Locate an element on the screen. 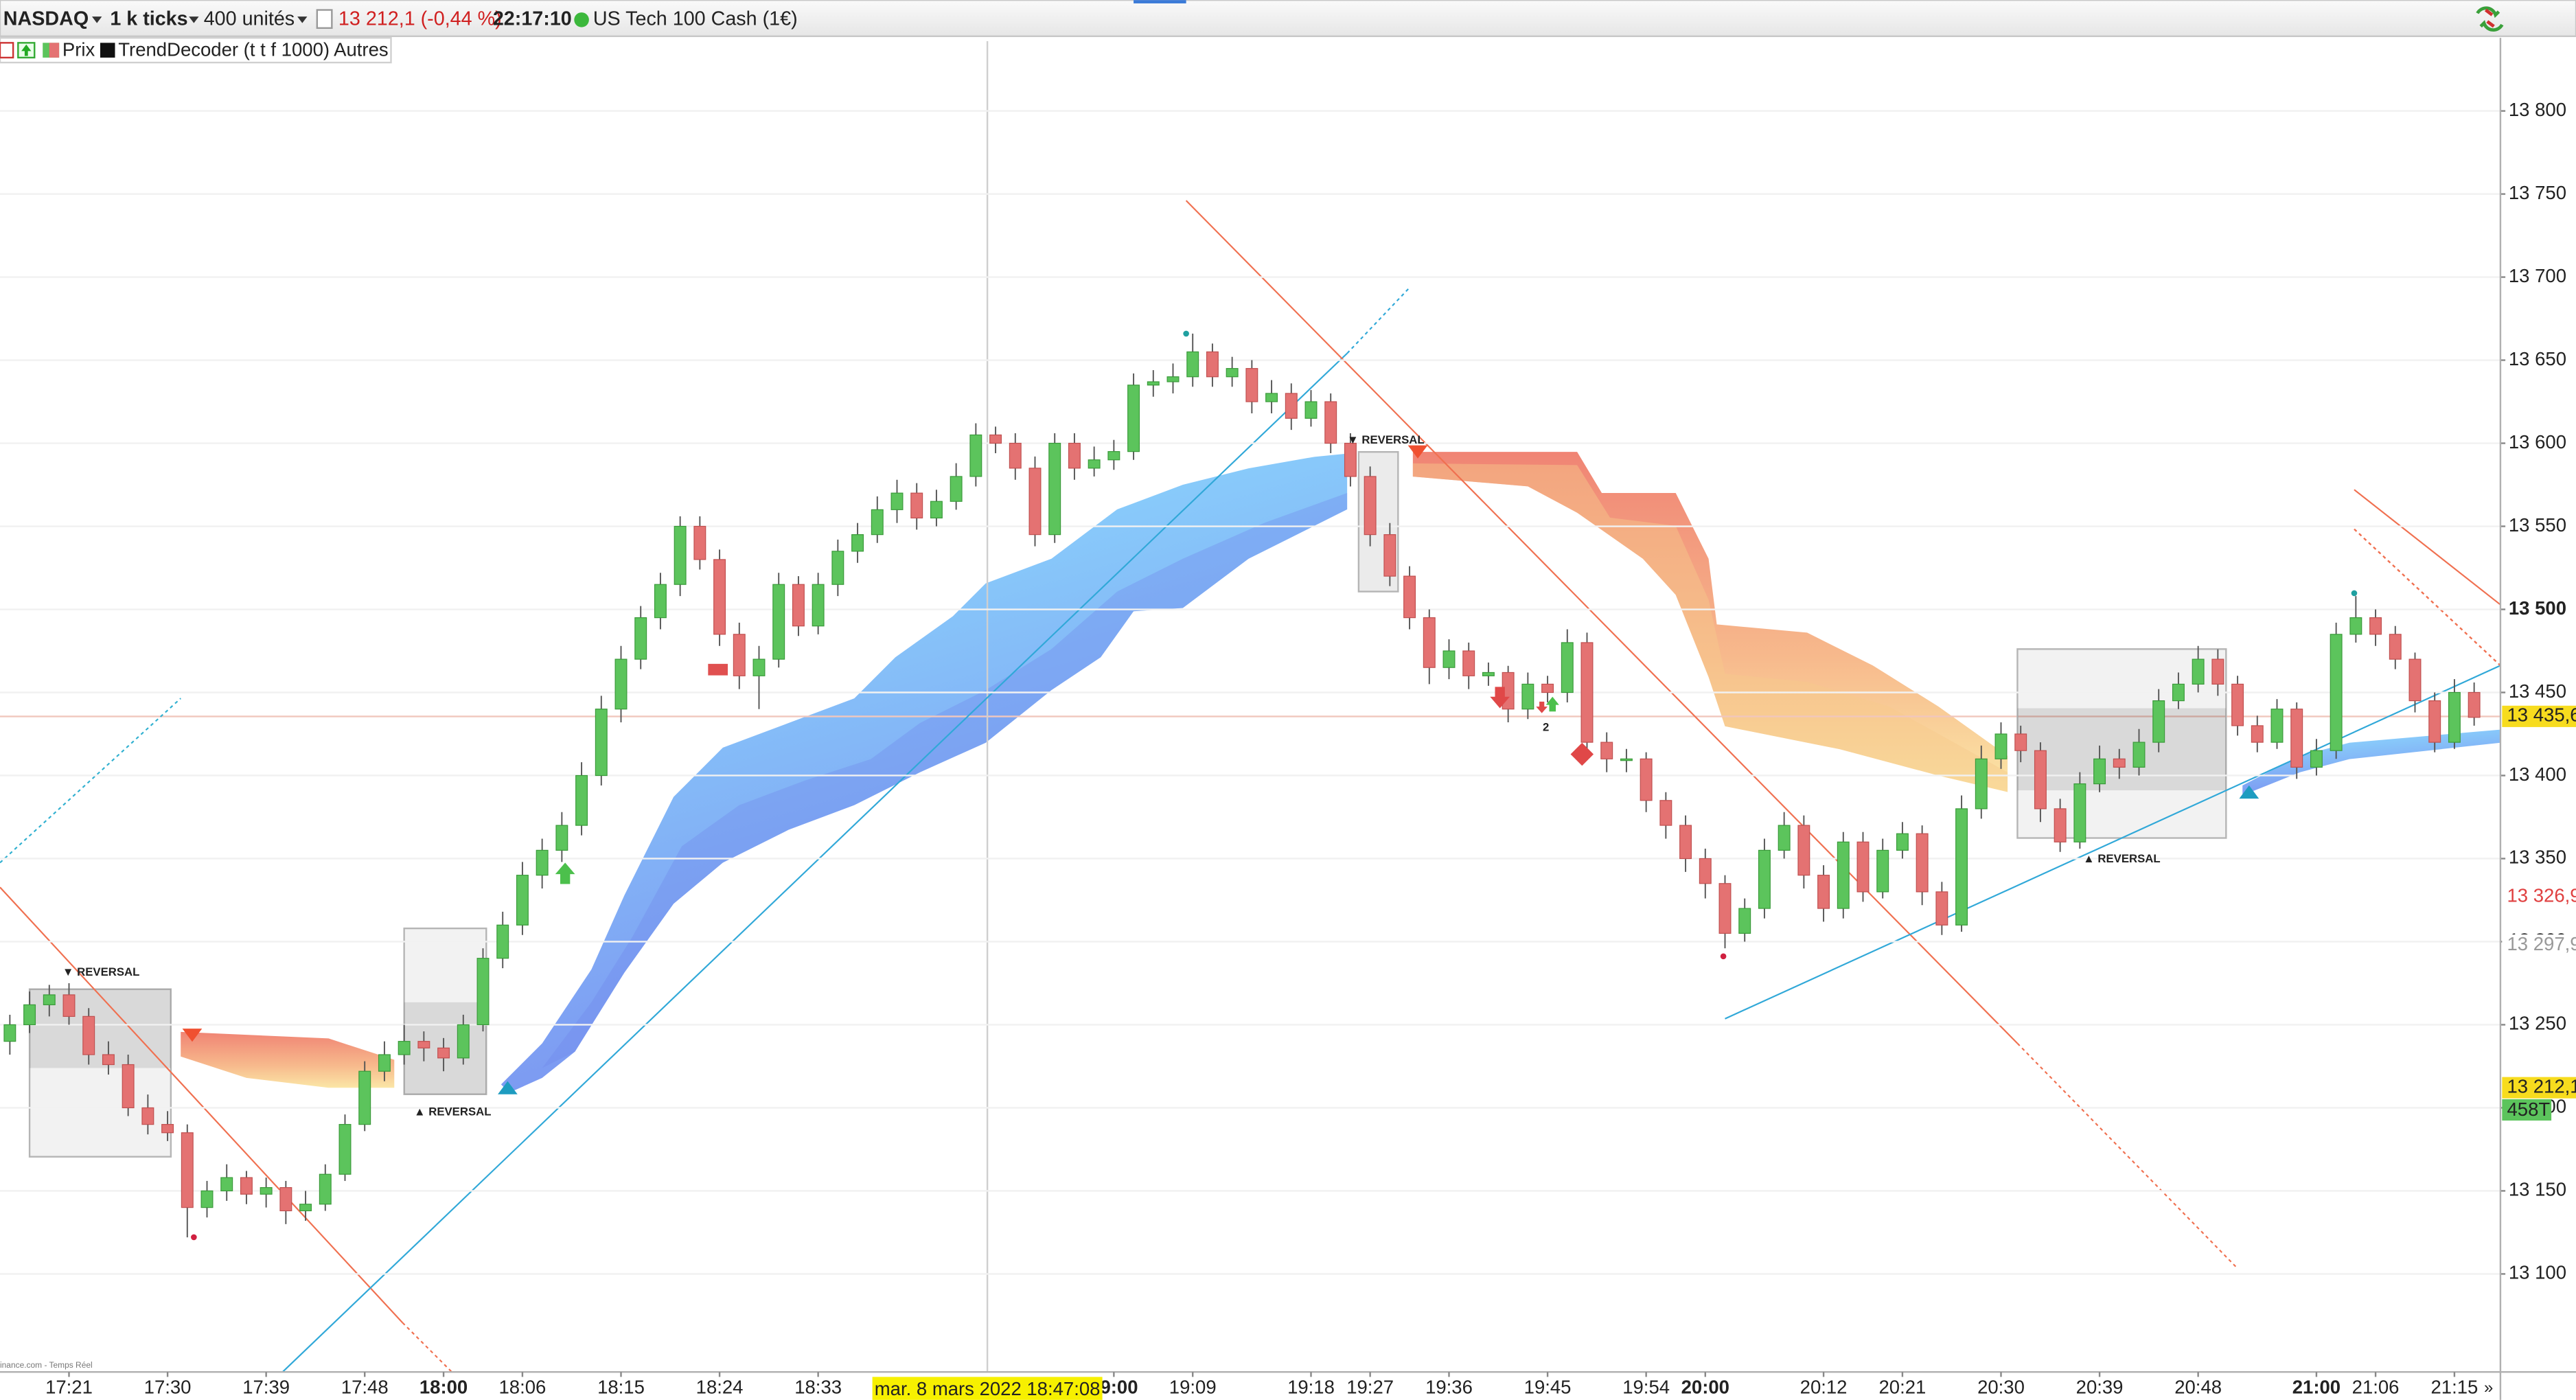 The height and width of the screenshot is (1400, 2576). symbol-select: NASDAQ is located at coordinates (46, 19).